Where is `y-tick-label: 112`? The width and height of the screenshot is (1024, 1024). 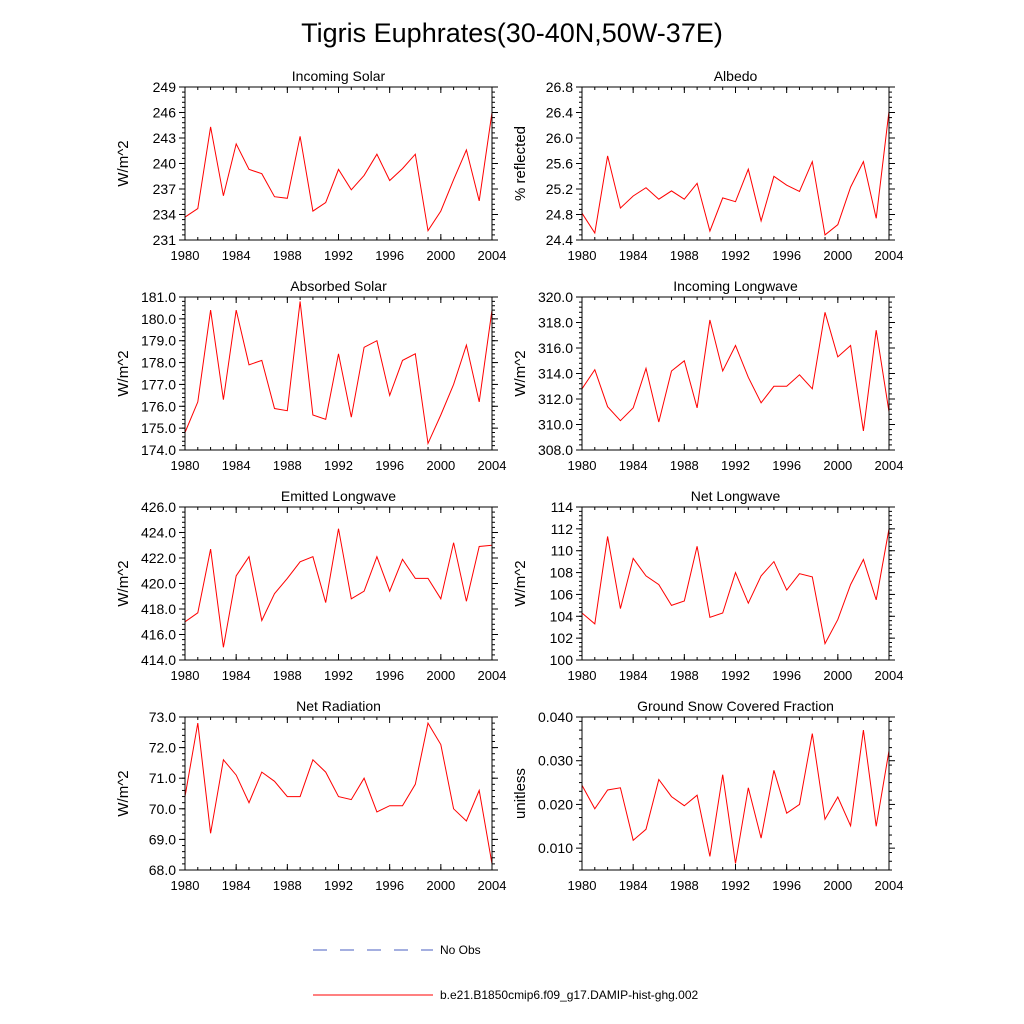
y-tick-label: 112 is located at coordinates (562, 529).